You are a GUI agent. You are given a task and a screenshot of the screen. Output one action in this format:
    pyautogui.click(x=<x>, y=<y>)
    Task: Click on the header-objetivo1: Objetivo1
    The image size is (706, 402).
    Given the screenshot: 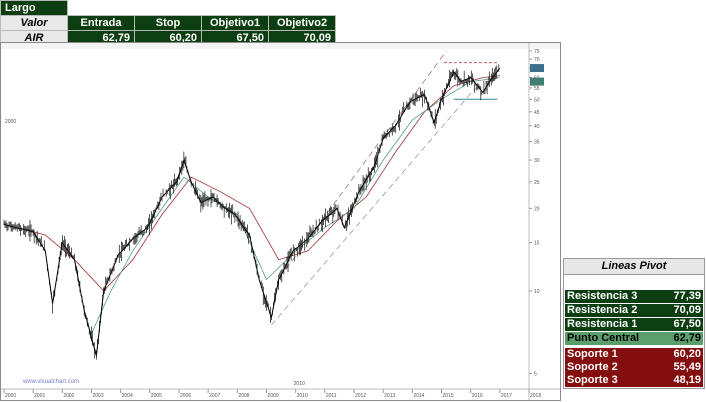 What is the action you would take?
    pyautogui.click(x=235, y=23)
    